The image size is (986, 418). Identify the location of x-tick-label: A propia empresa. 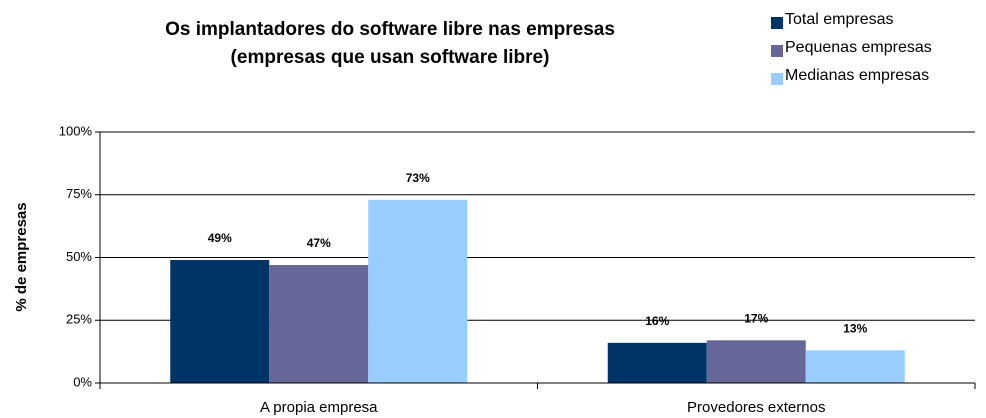
(319, 407).